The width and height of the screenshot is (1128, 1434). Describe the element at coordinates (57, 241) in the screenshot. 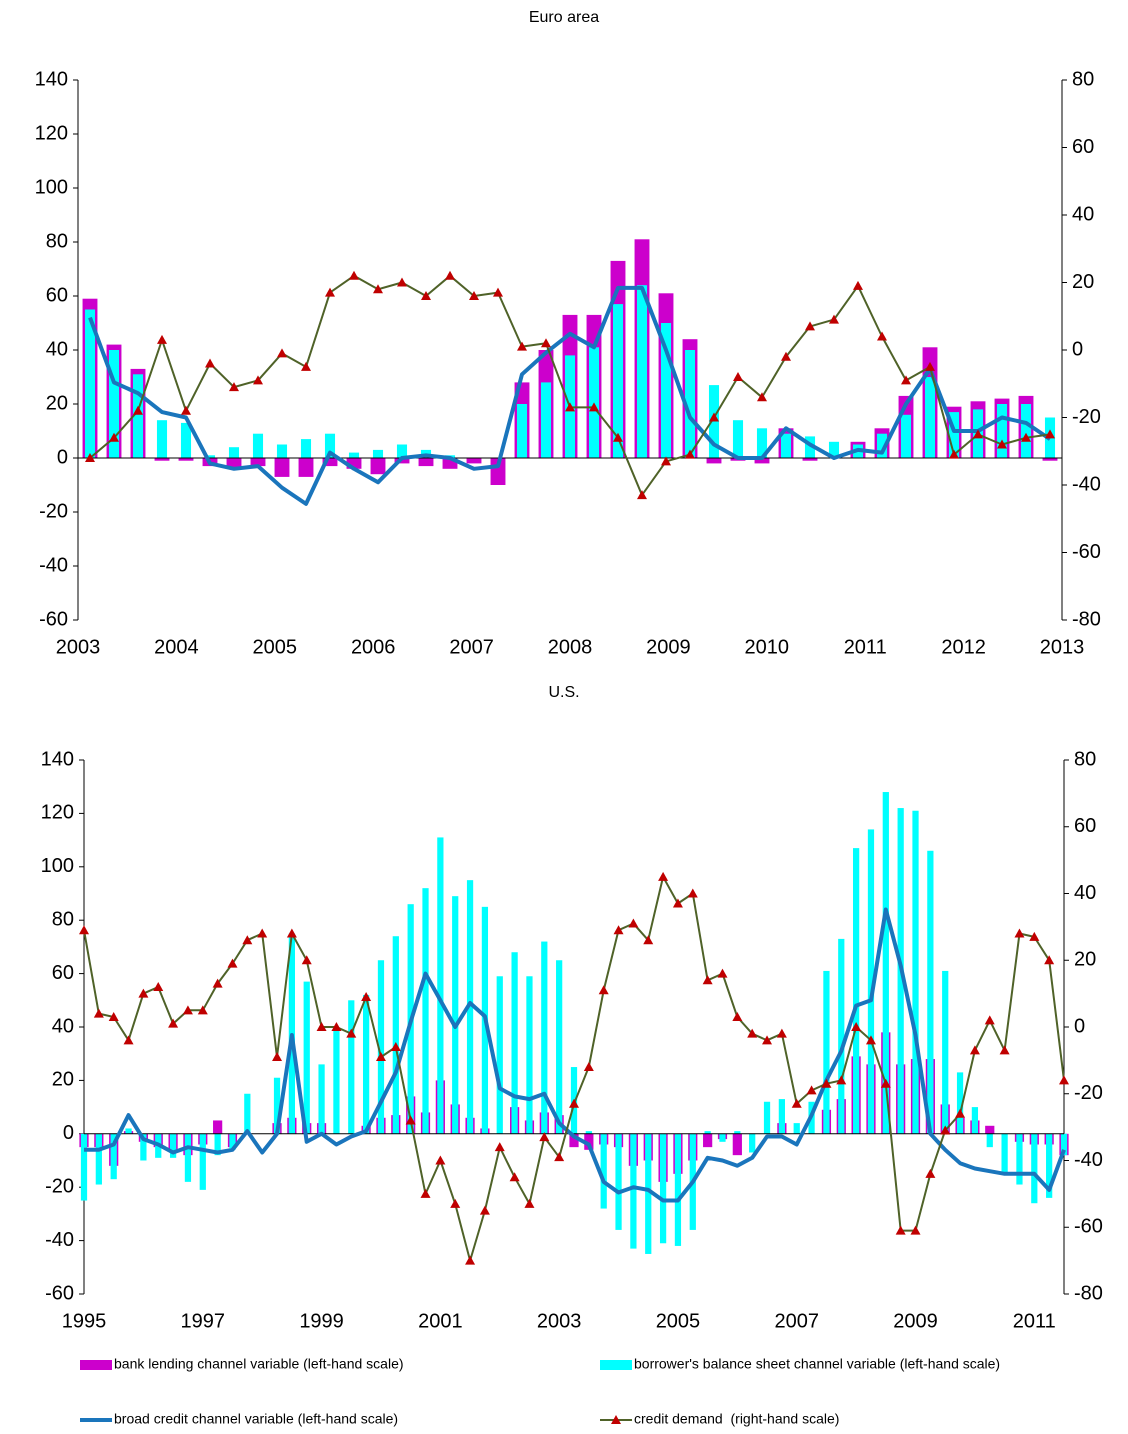

I see `y-tick-label: 80` at that location.